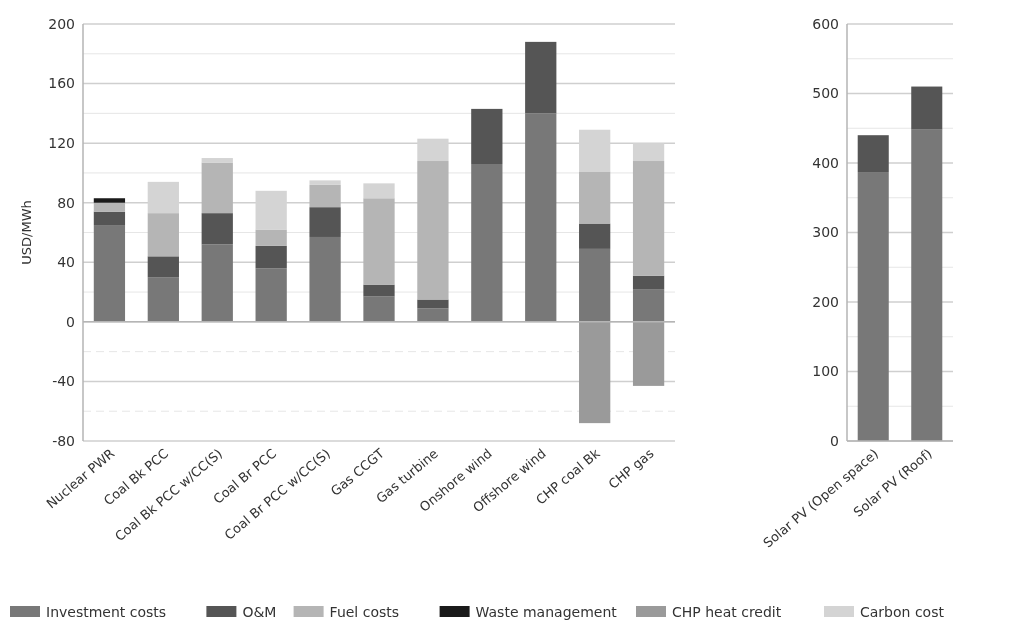 This screenshot has width=1021, height=634. I want to click on legend-label: O&M, so click(259, 611).